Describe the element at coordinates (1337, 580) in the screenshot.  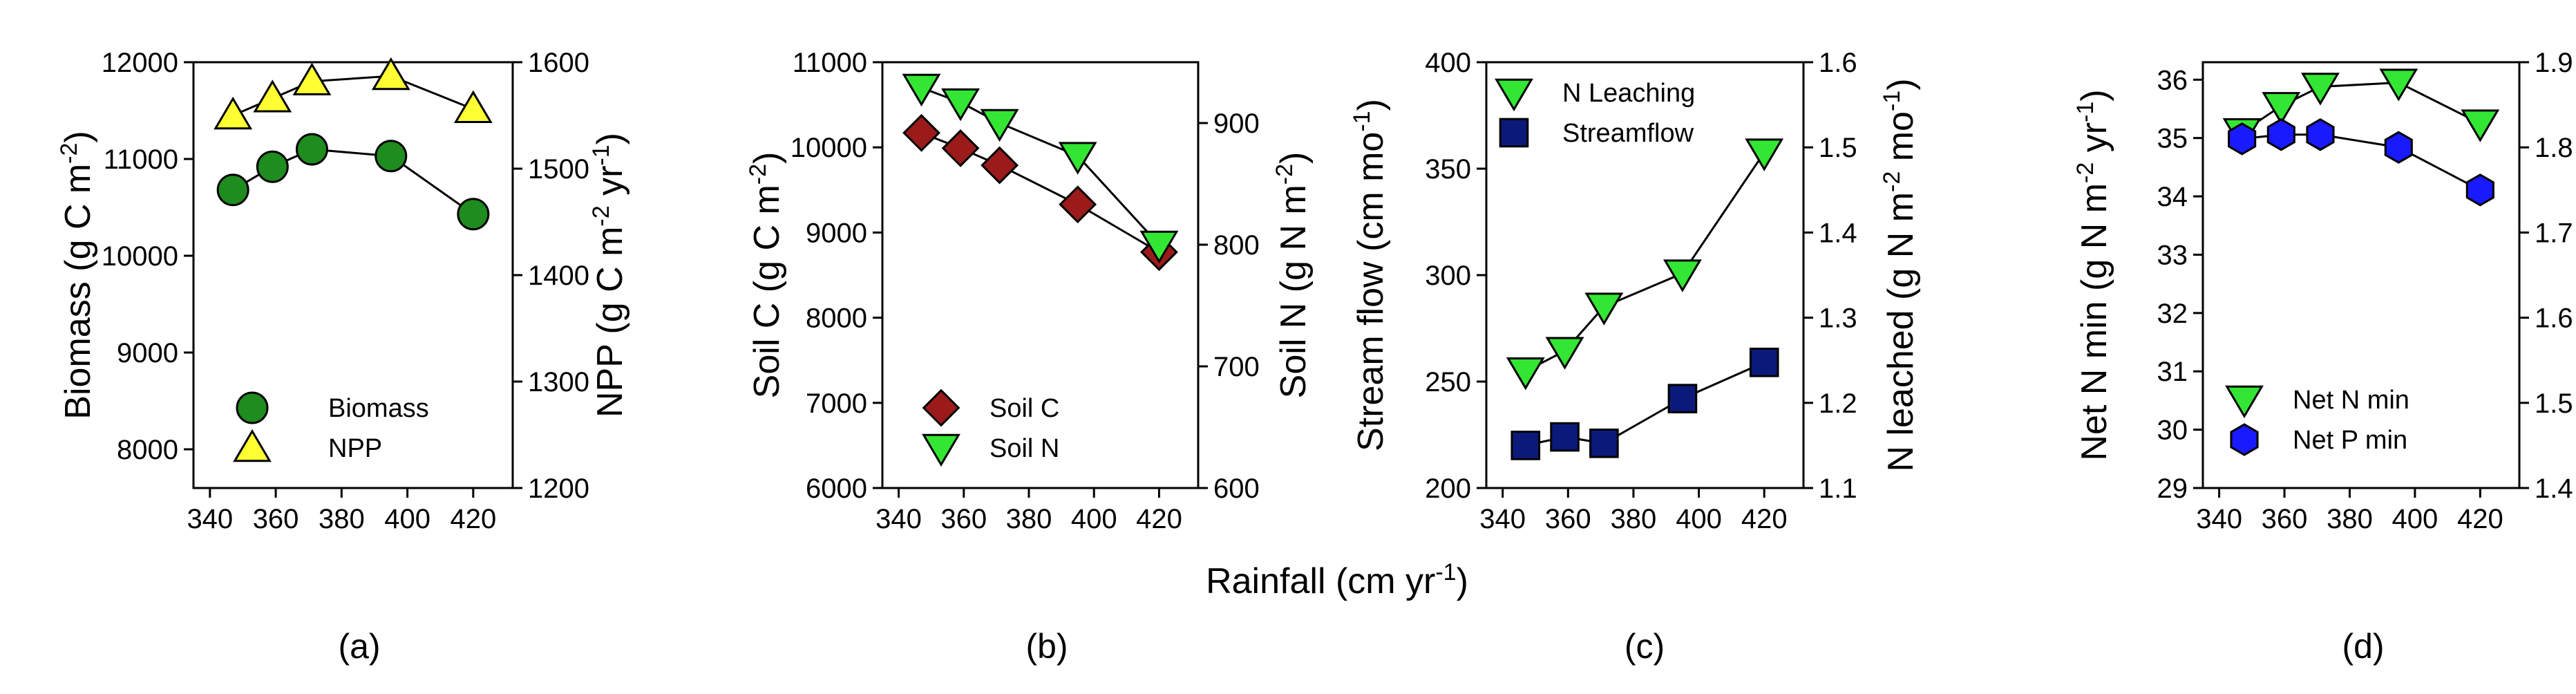
I see `shared-x-axis-label: Rainfall (cm yr-1)` at that location.